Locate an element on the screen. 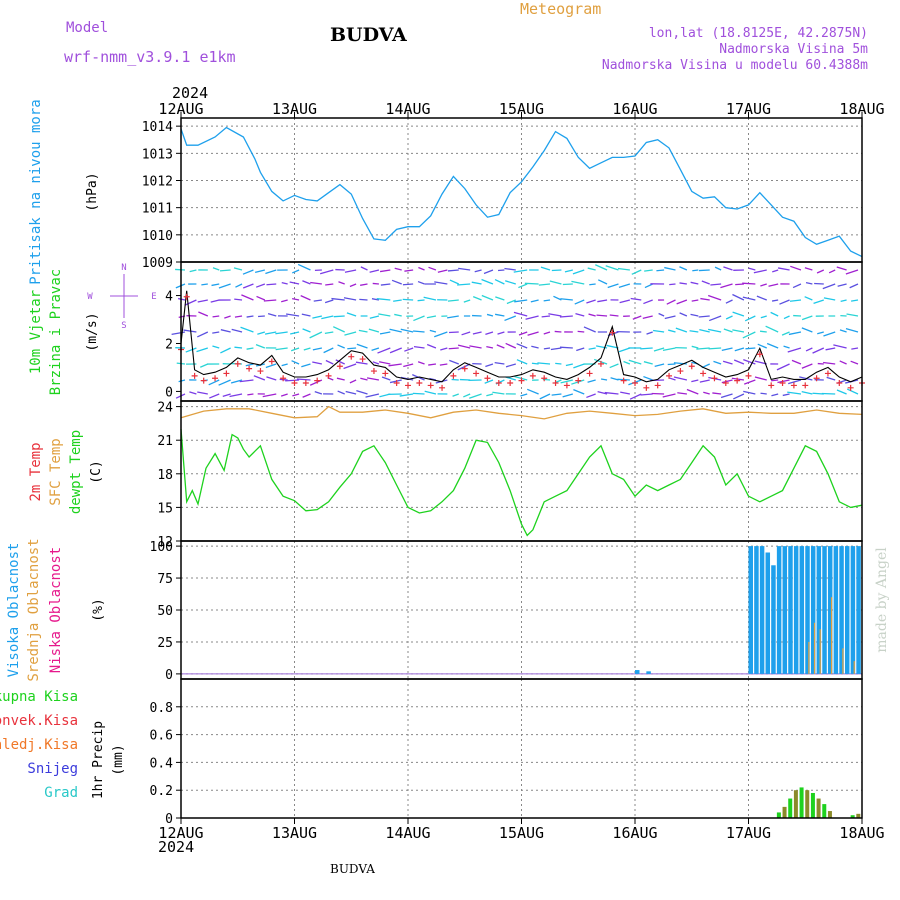 The height and width of the screenshot is (900, 900). y-tick-label: 1012 is located at coordinates (157, 181).